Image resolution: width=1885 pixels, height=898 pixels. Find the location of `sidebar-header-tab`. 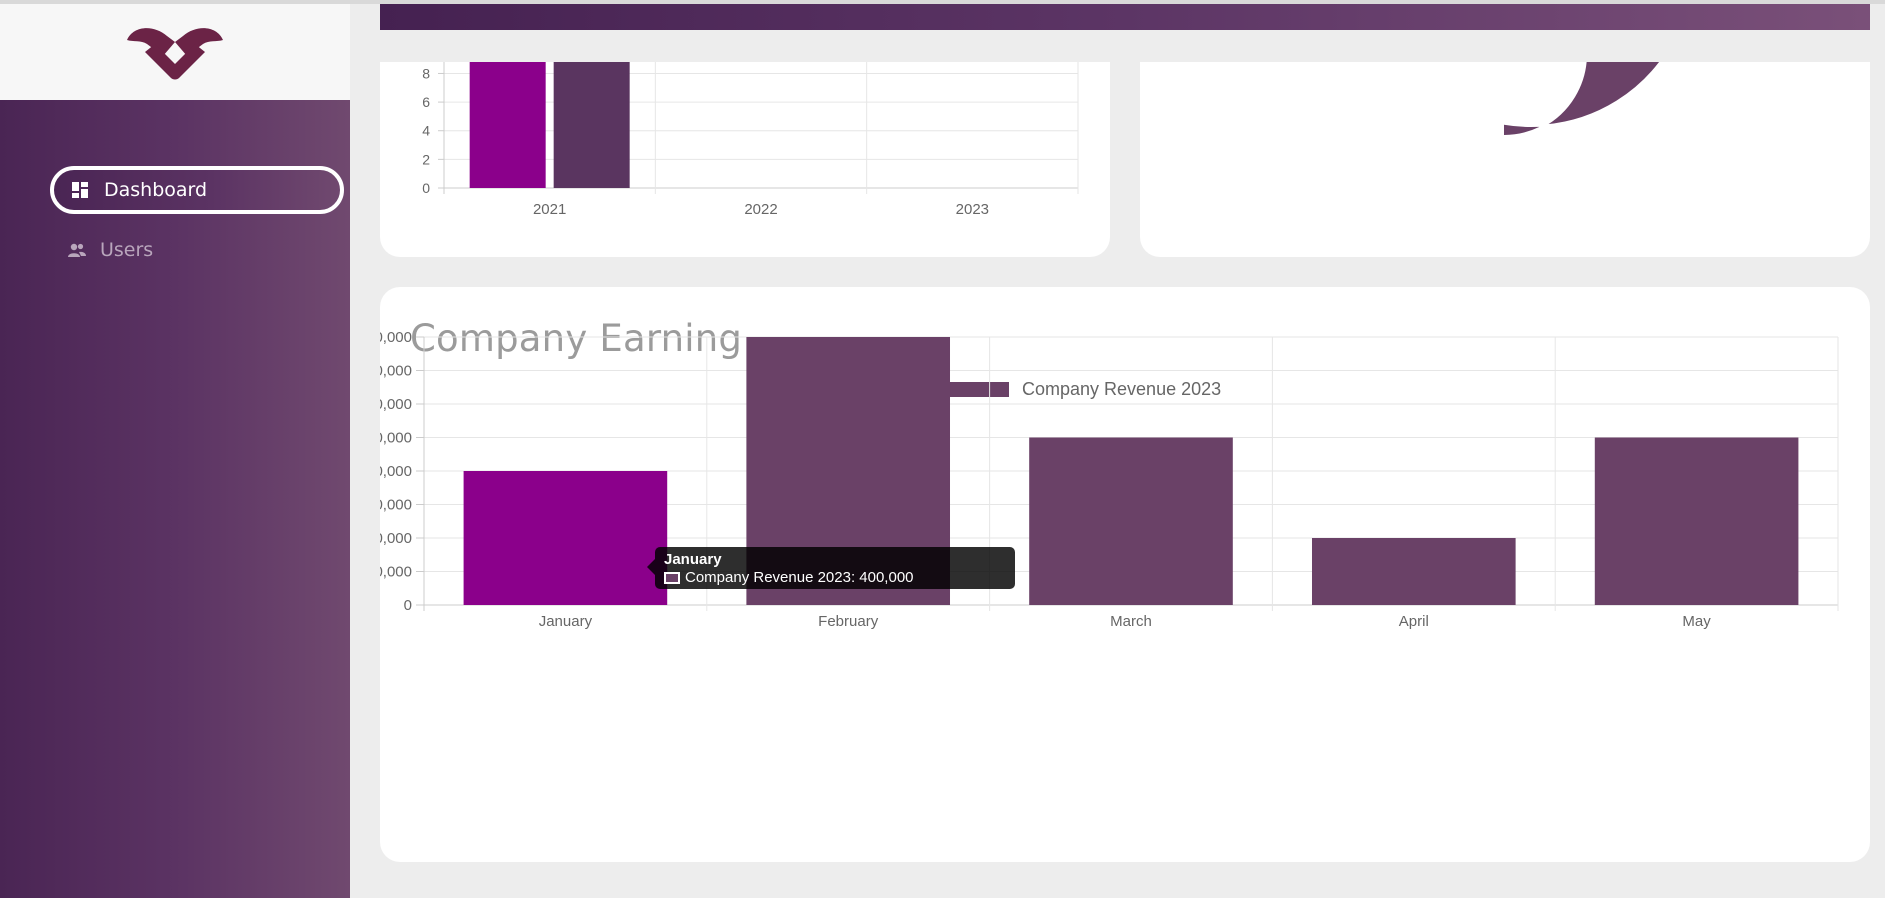

sidebar-header-tab is located at coordinates (175, 130).